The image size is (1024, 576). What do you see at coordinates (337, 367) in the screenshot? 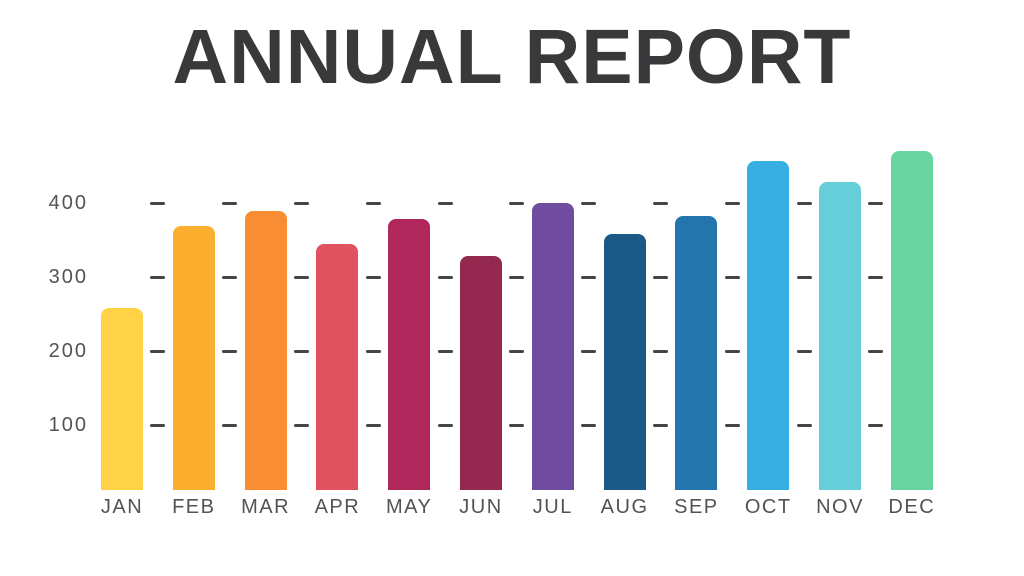
I see `bar-apr` at bounding box center [337, 367].